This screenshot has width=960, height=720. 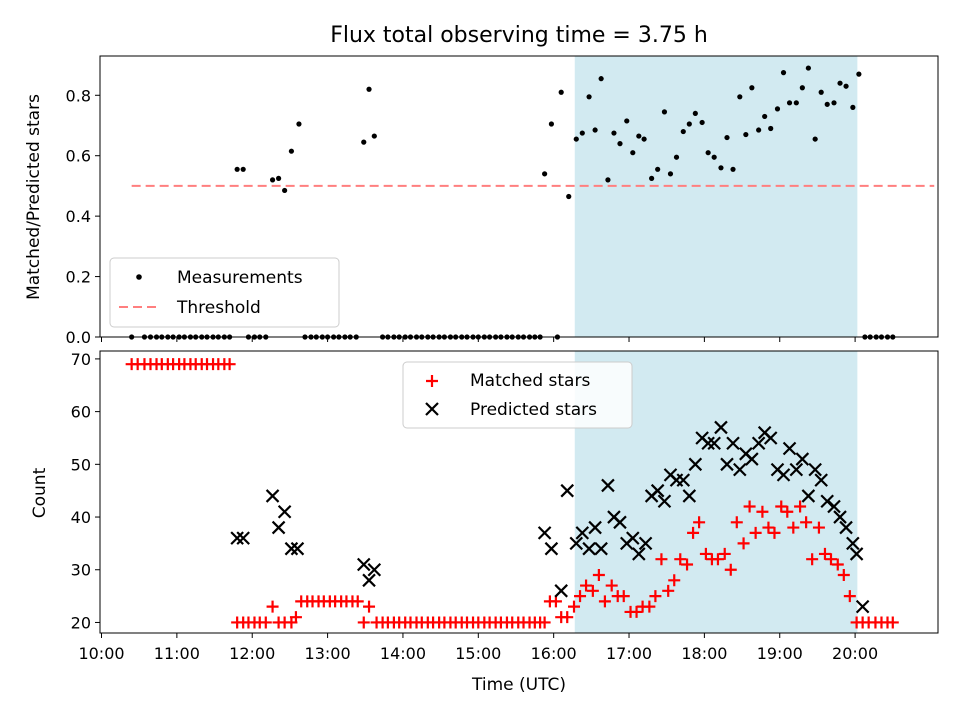 I want to click on top-y-axis-label: Matched/Predicted stars, so click(x=34, y=197).